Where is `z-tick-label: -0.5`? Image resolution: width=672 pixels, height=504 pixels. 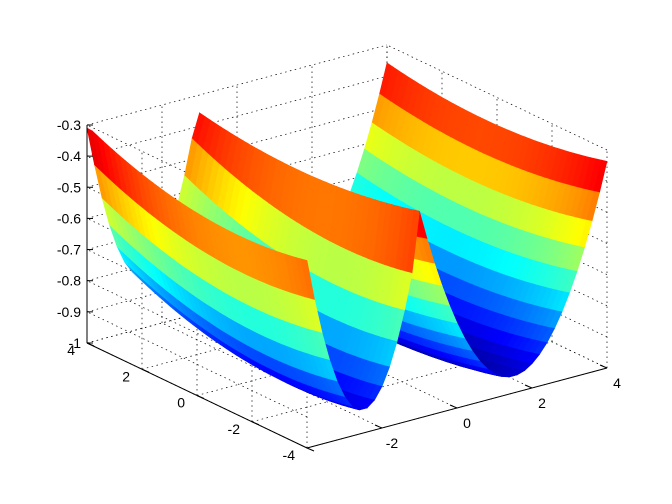
z-tick-label: -0.5 is located at coordinates (69, 187).